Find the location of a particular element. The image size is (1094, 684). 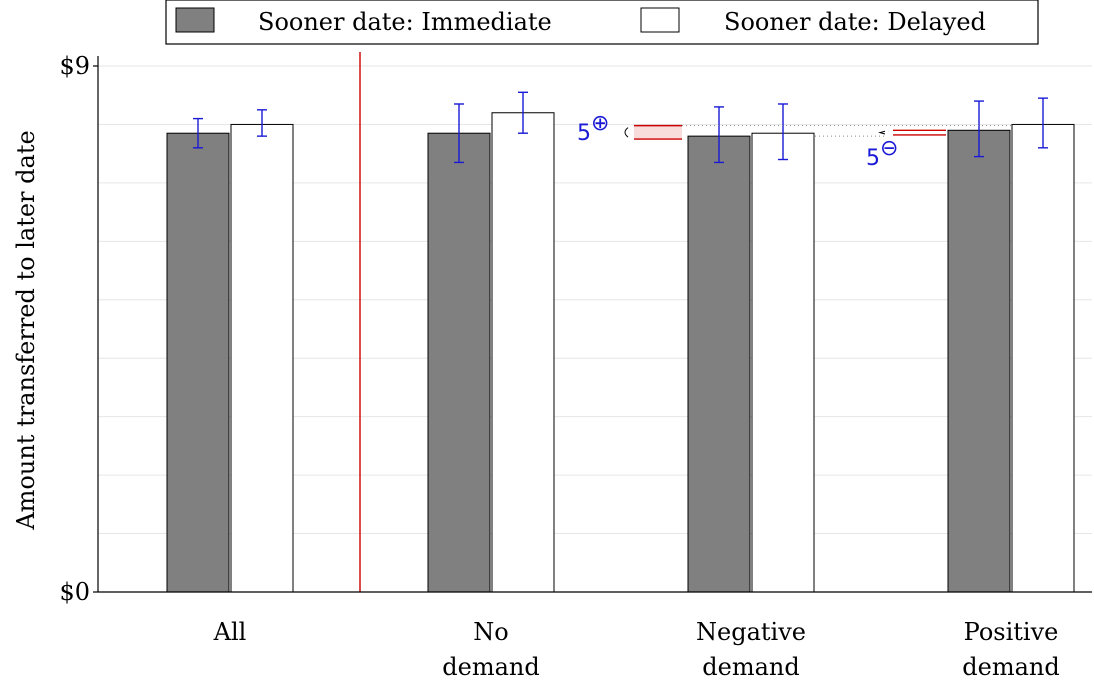

annotation-positive-sup: ⊕ is located at coordinates (600, 123).